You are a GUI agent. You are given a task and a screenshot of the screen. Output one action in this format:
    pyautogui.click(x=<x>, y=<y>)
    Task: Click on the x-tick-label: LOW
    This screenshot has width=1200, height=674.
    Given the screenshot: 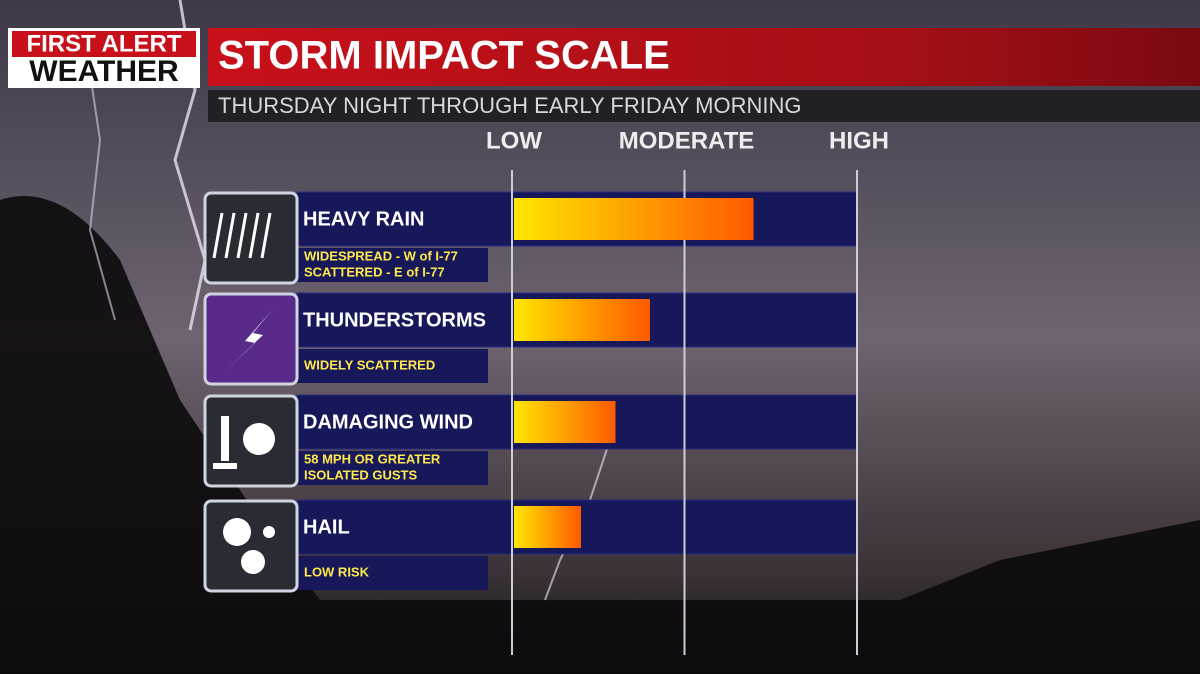 What is the action you would take?
    pyautogui.click(x=514, y=140)
    